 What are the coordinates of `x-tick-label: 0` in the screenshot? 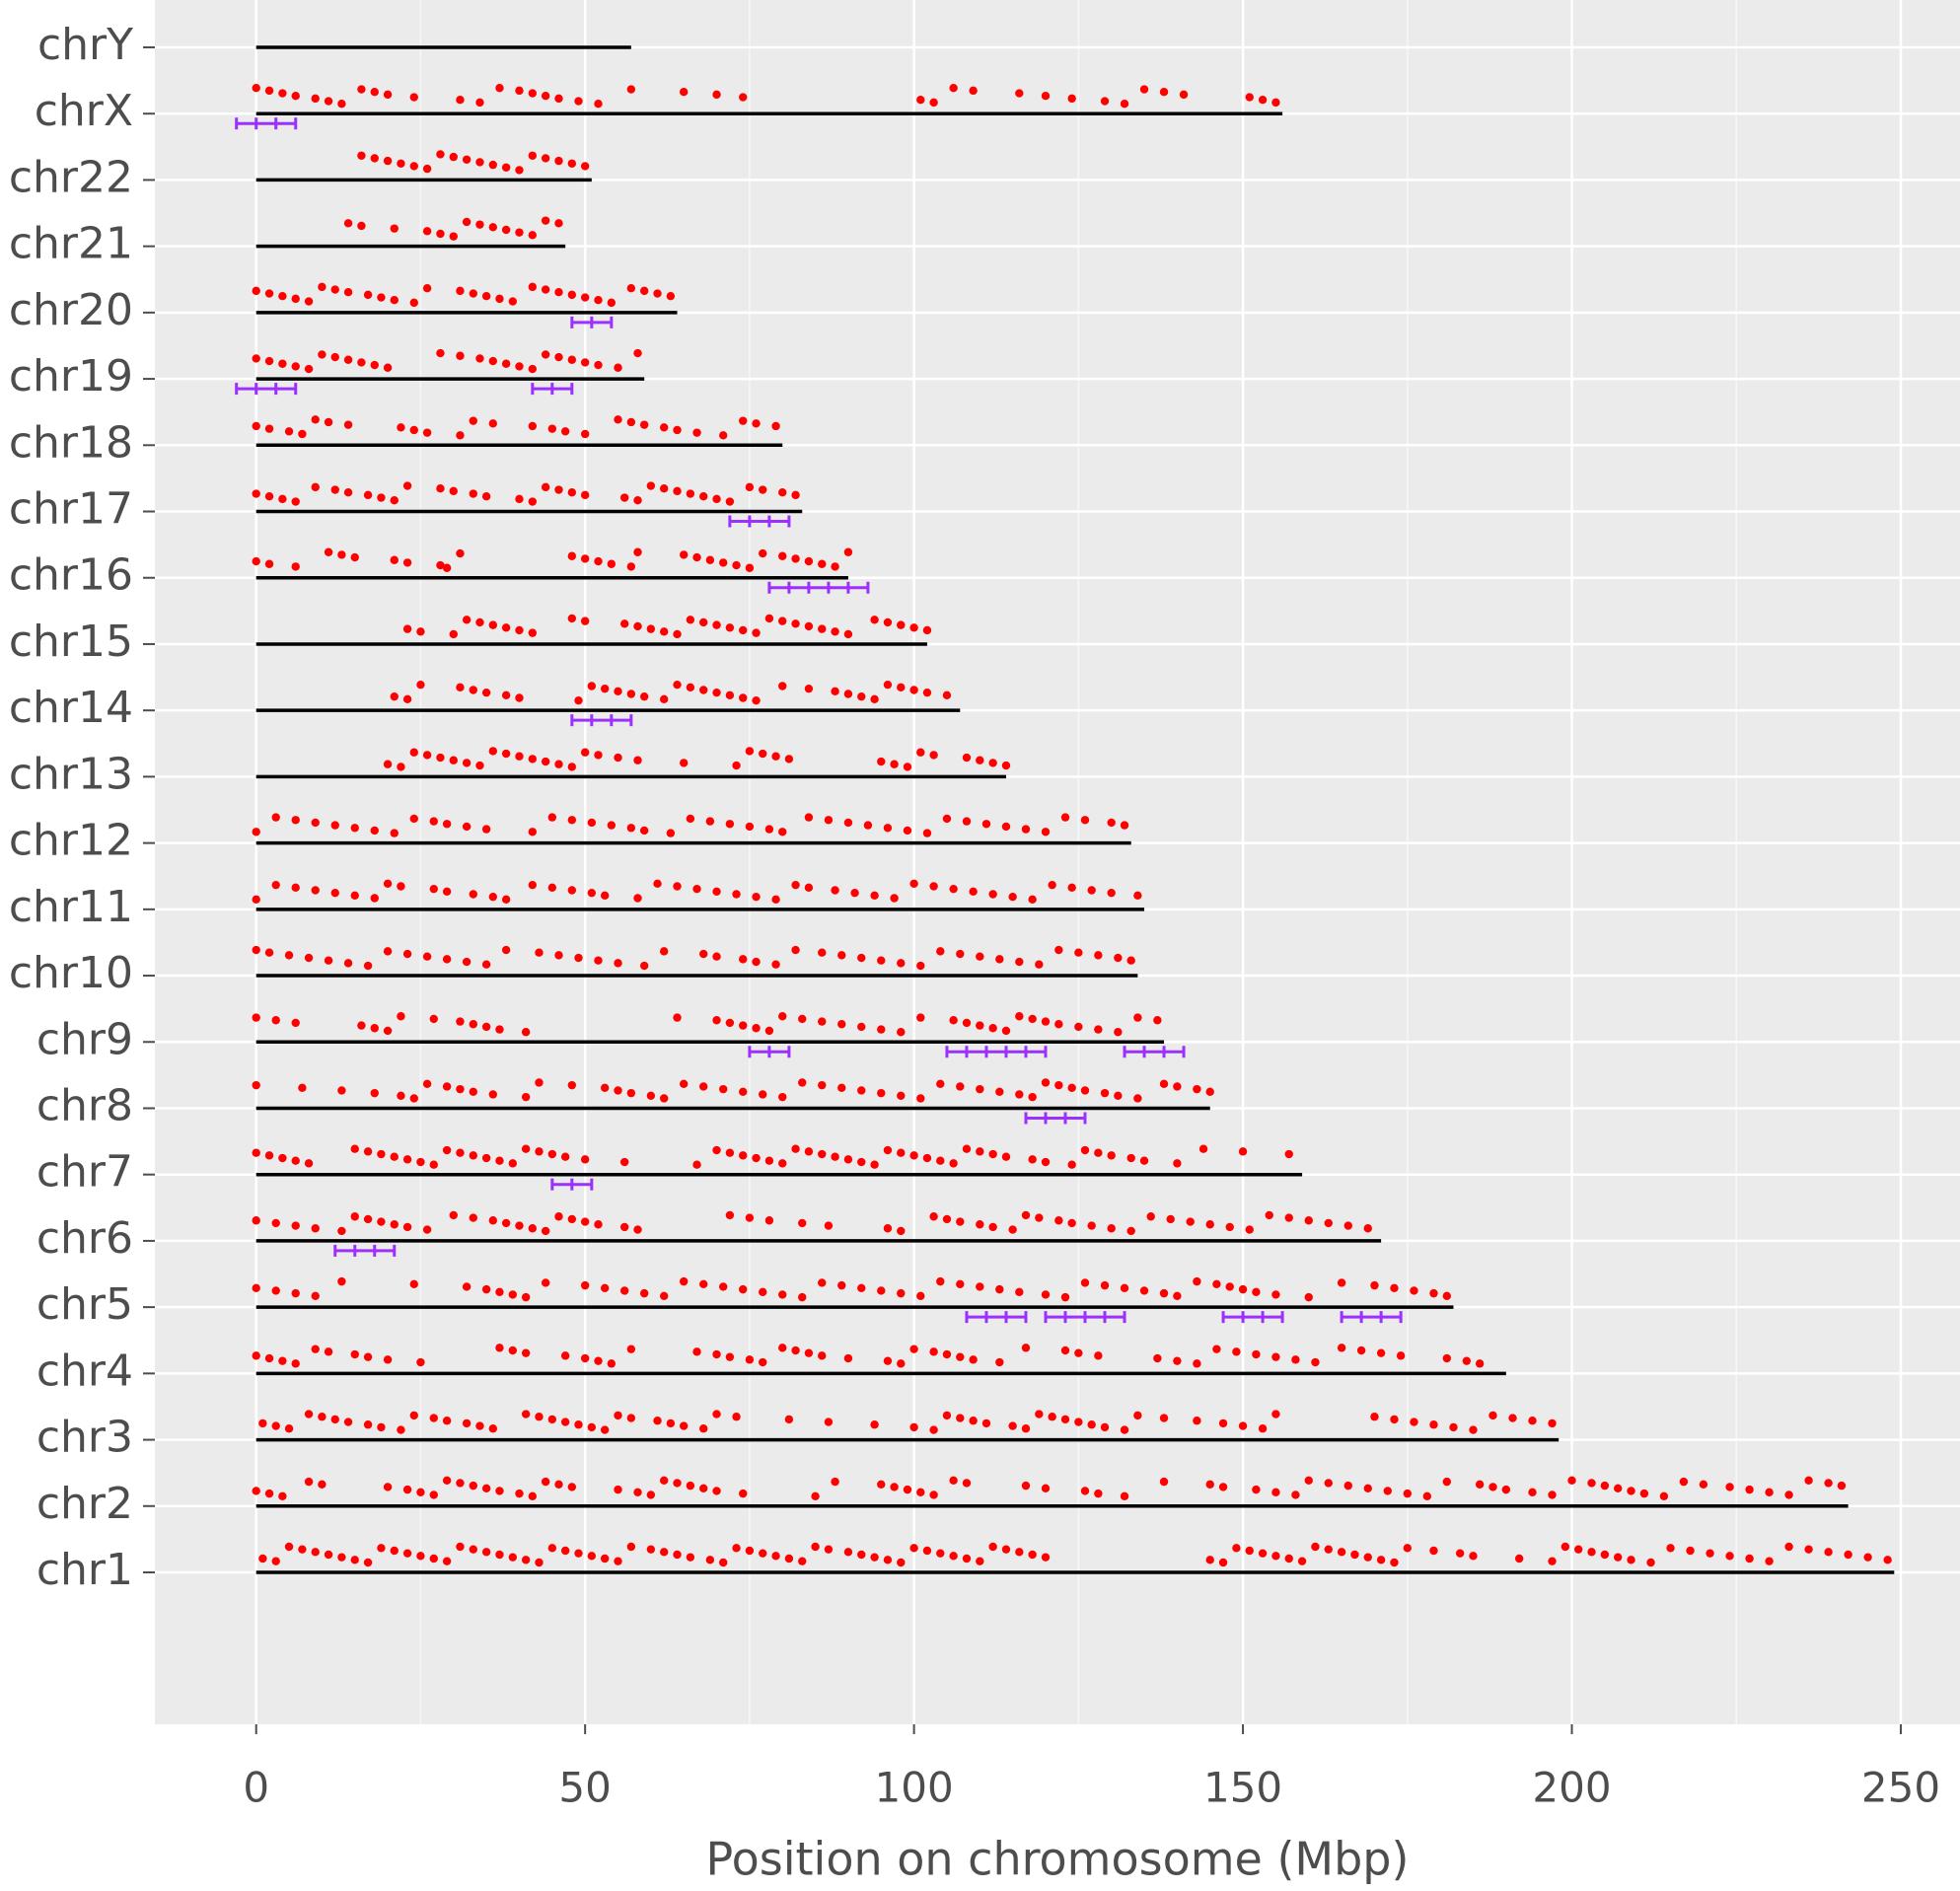 It's located at (256, 1788).